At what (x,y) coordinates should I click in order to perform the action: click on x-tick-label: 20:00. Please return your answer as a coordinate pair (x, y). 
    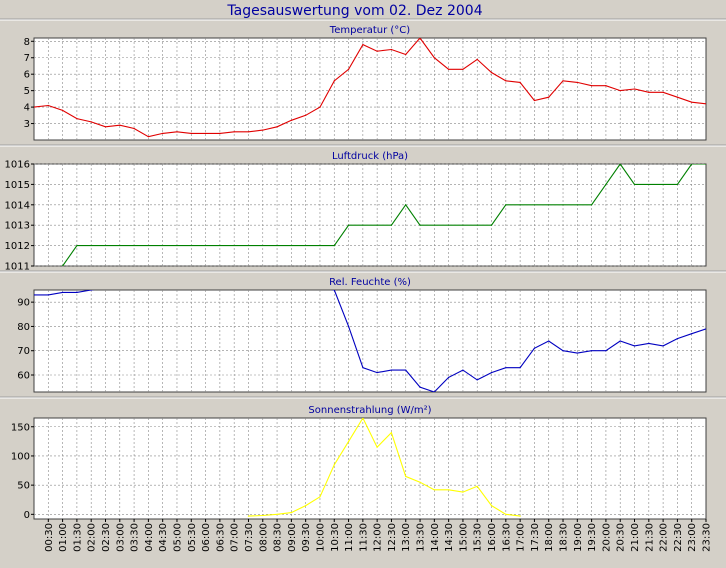
    Looking at the image, I should click on (606, 537).